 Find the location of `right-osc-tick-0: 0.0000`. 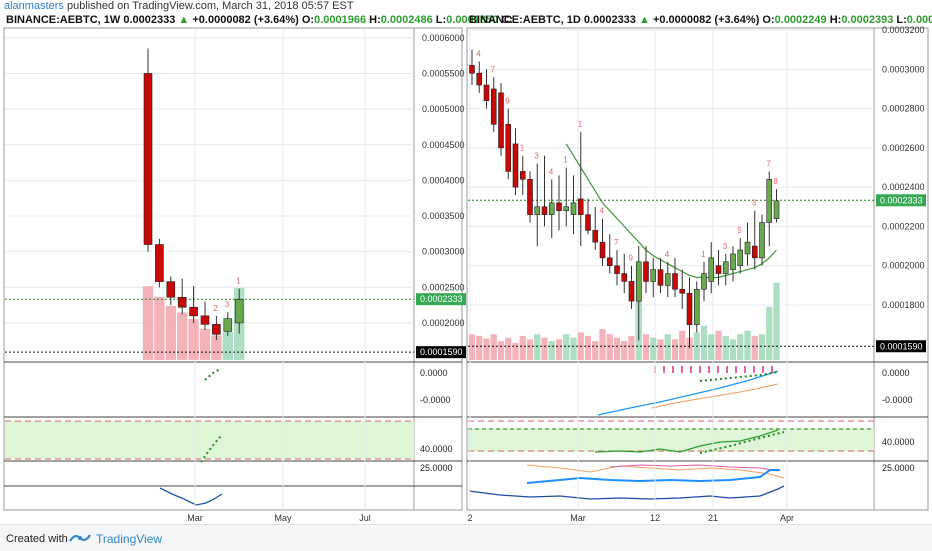

right-osc-tick-0: 0.0000 is located at coordinates (896, 373).